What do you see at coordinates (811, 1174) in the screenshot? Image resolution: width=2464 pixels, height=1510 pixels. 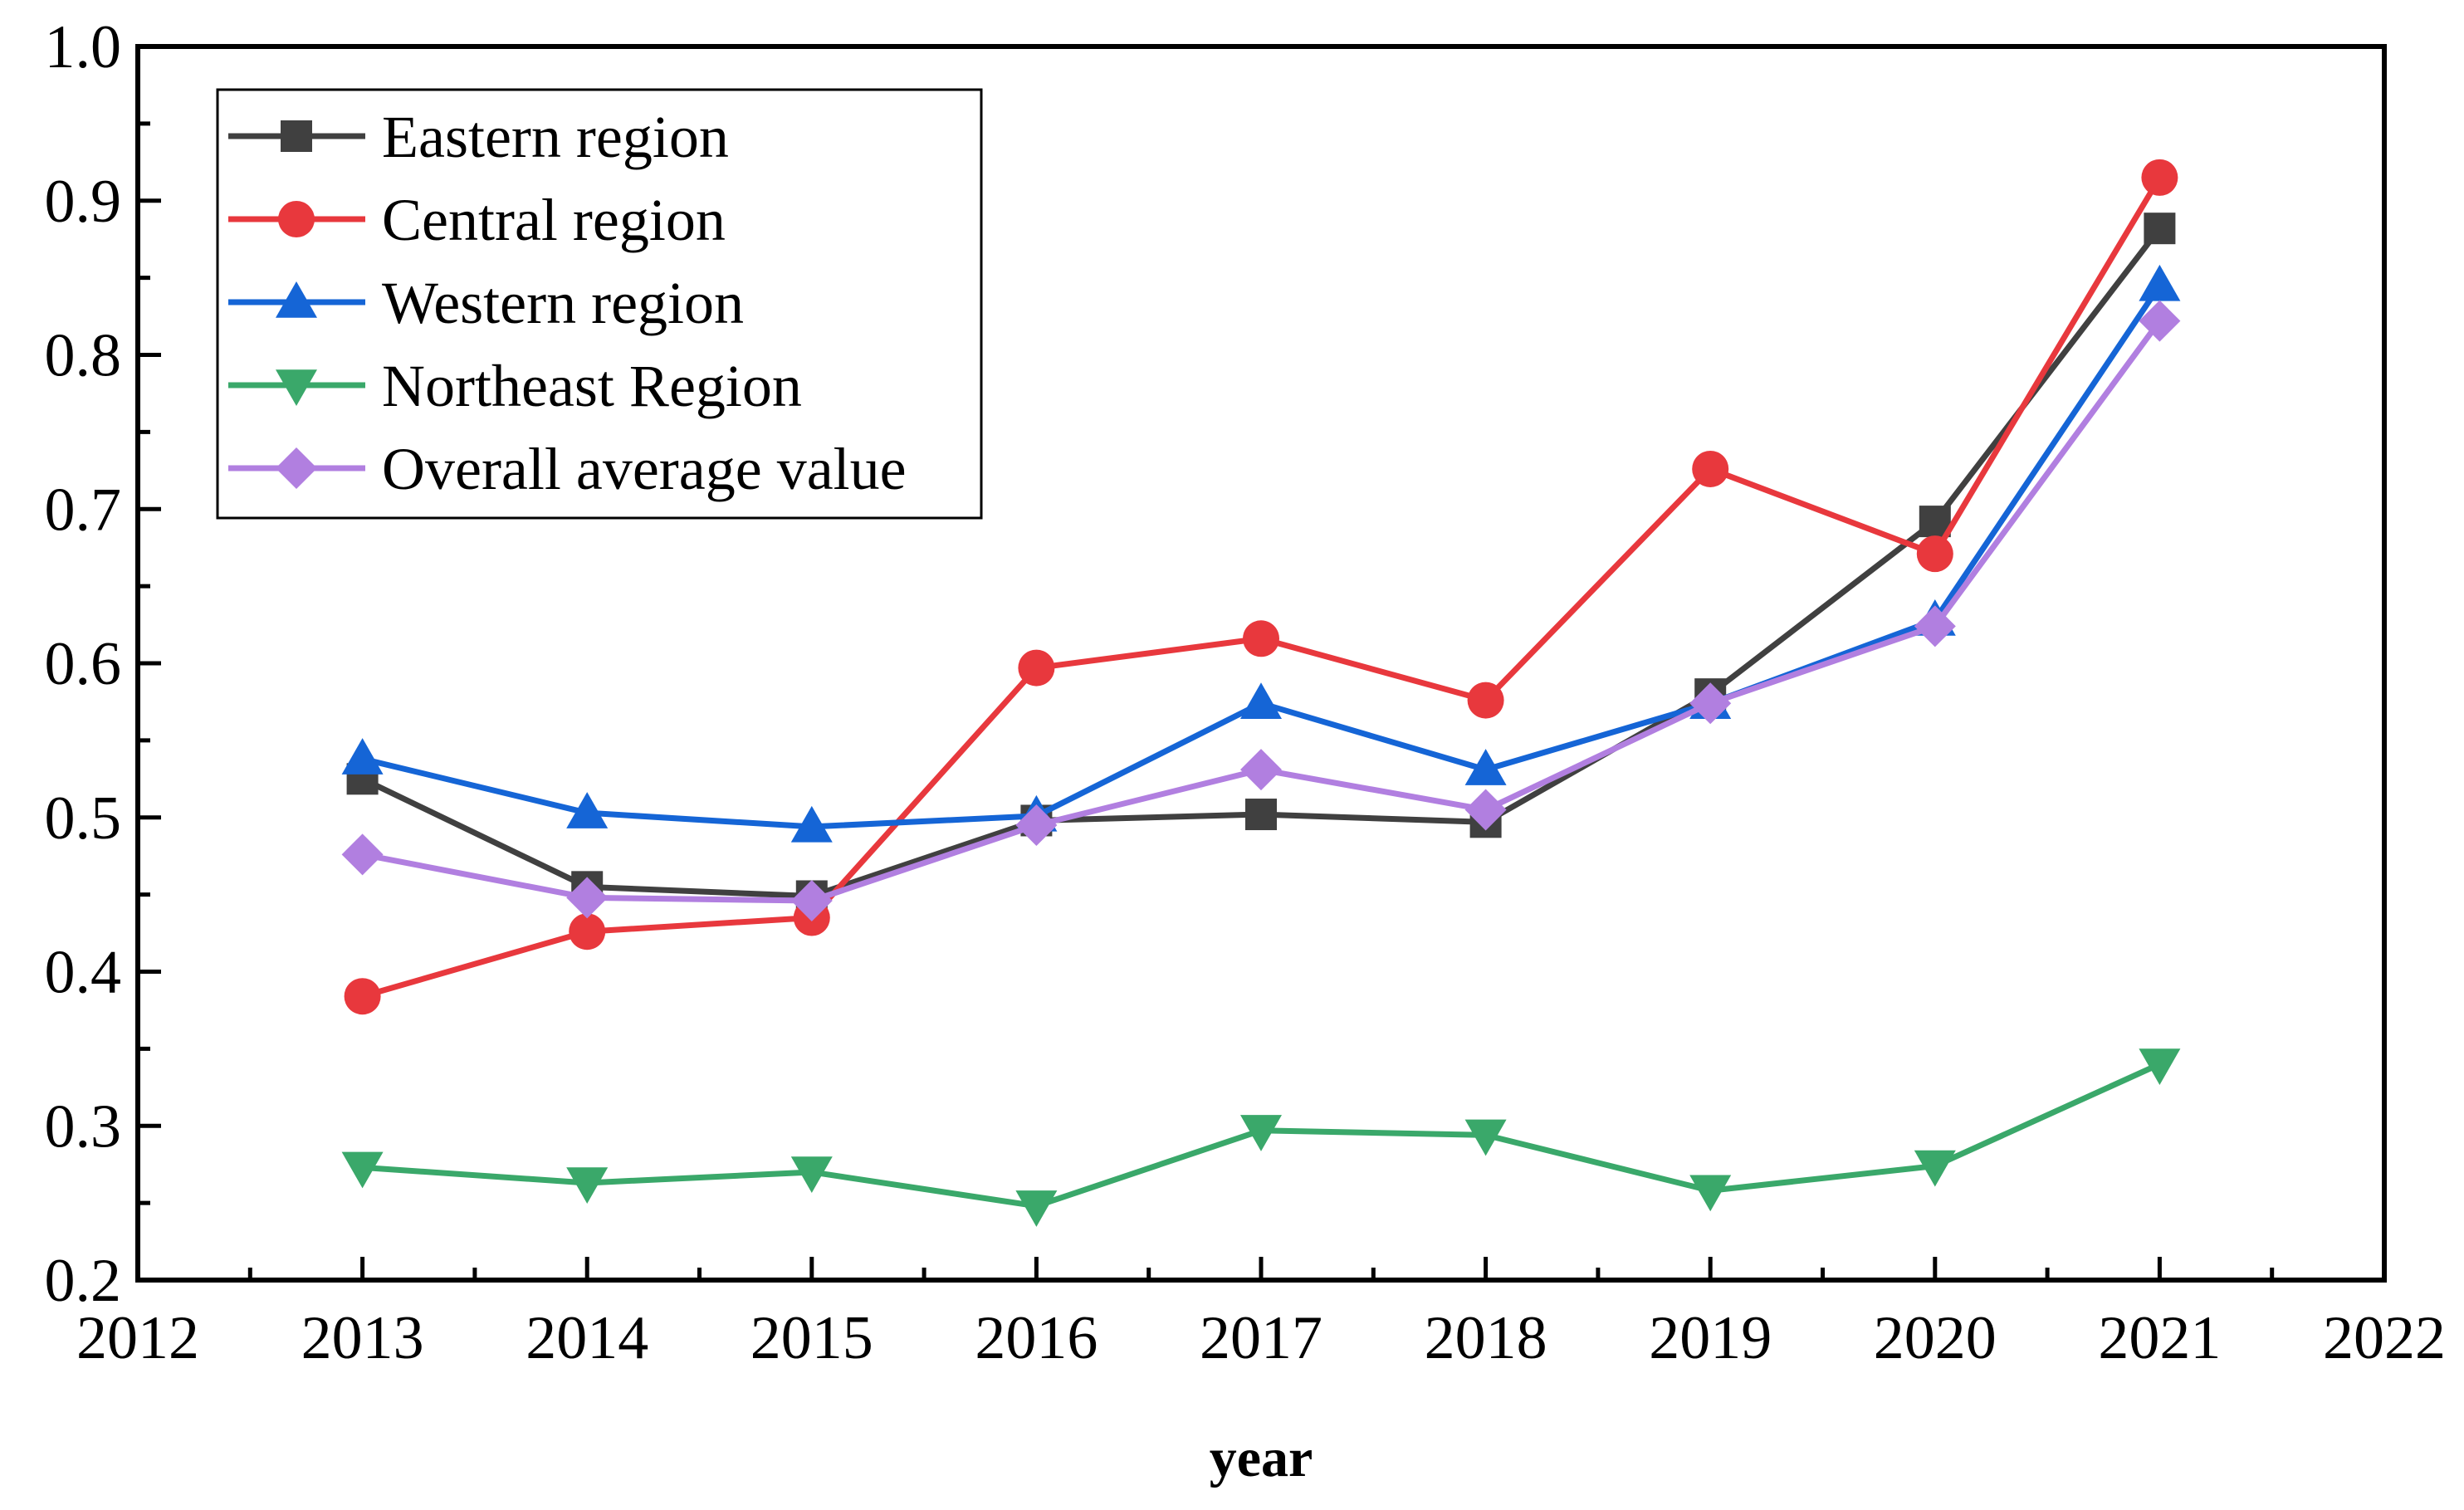 I see `data-point-northeast-region-2015` at bounding box center [811, 1174].